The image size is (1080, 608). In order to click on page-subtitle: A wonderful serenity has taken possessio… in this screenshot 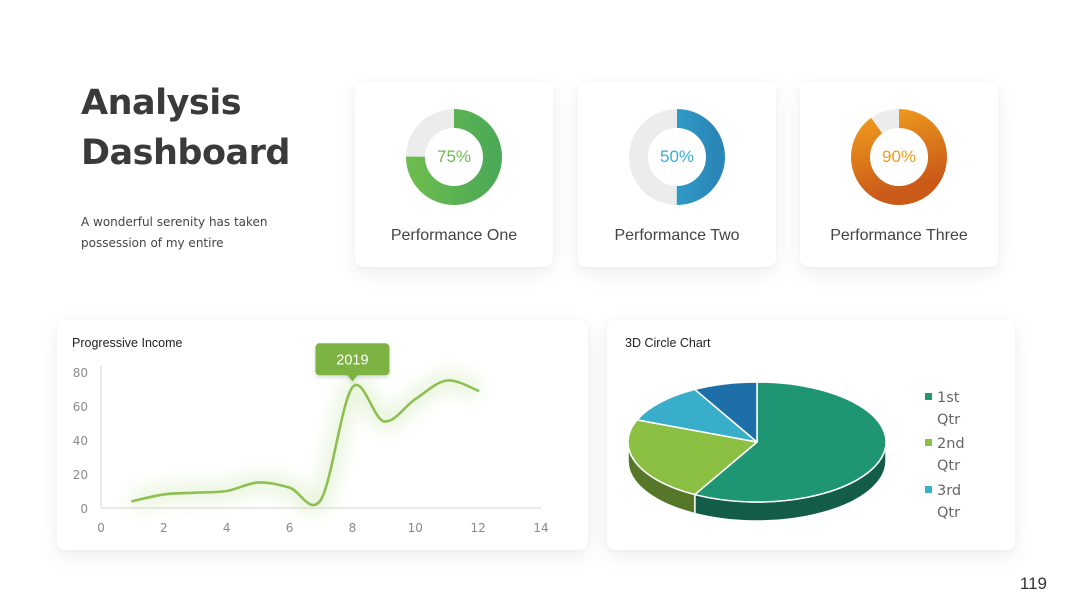, I will do `click(174, 232)`.